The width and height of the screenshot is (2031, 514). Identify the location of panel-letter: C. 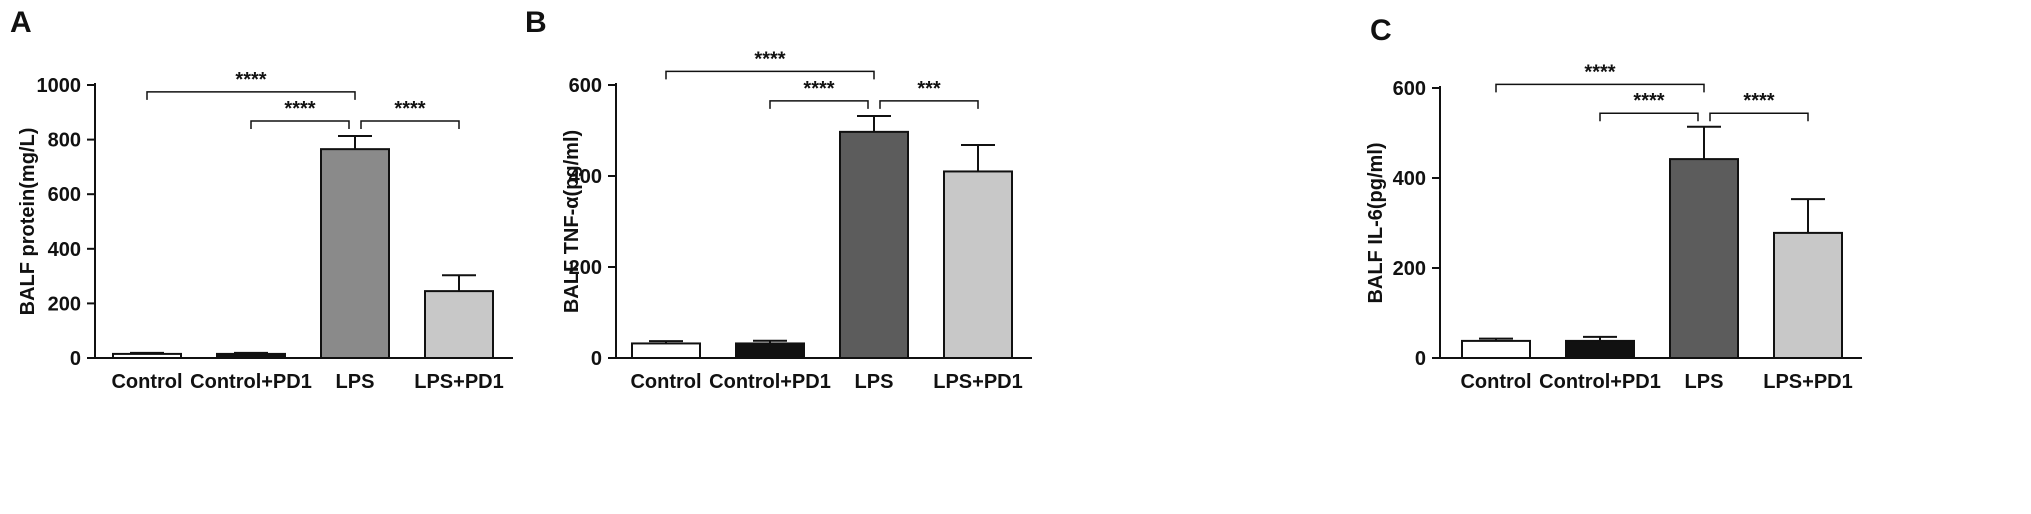
(1381, 30).